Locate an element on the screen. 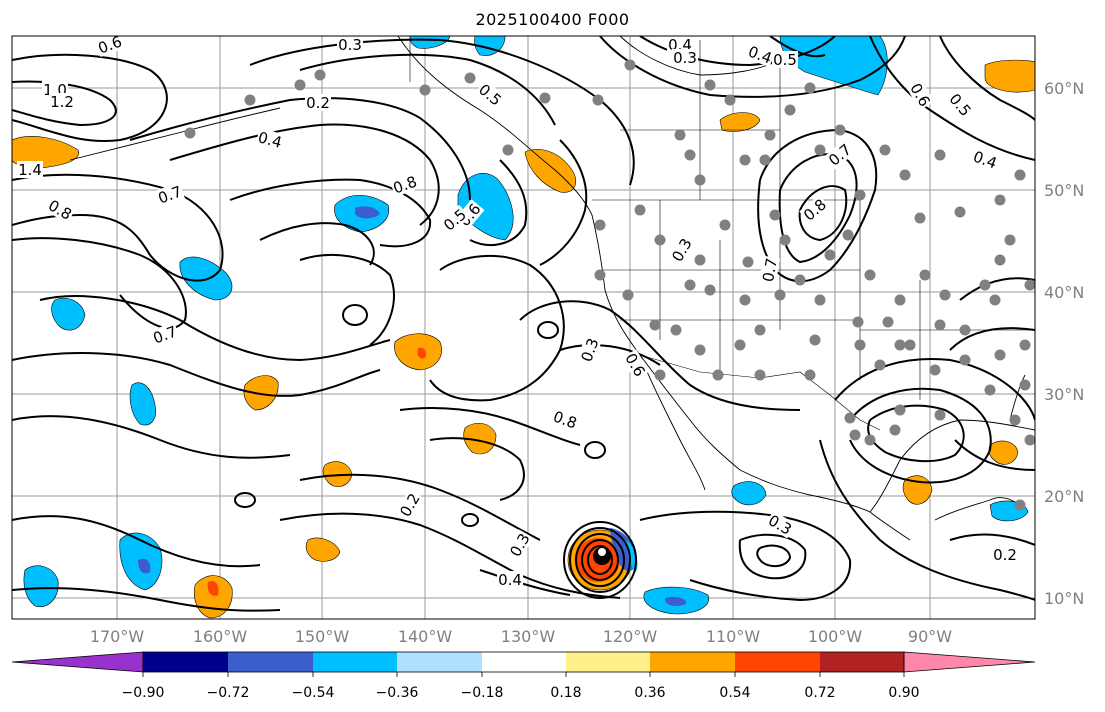 The image size is (1105, 712). contour-label: 1.4 is located at coordinates (30, 170).